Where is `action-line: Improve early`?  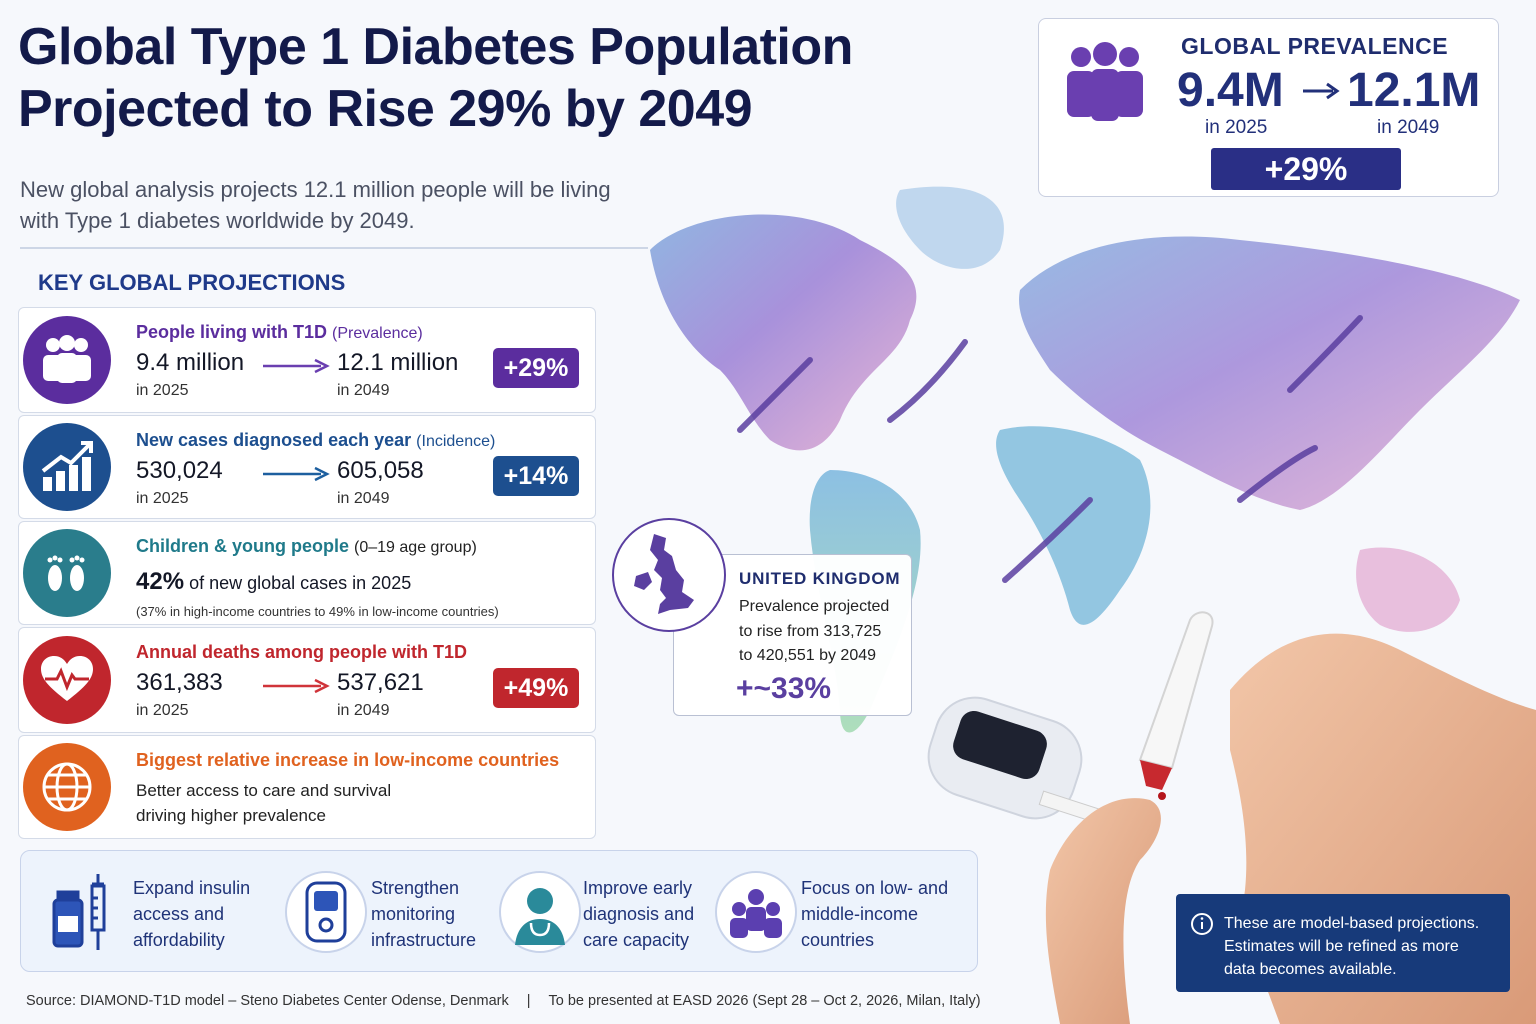 action-line: Improve early is located at coordinates (638, 888).